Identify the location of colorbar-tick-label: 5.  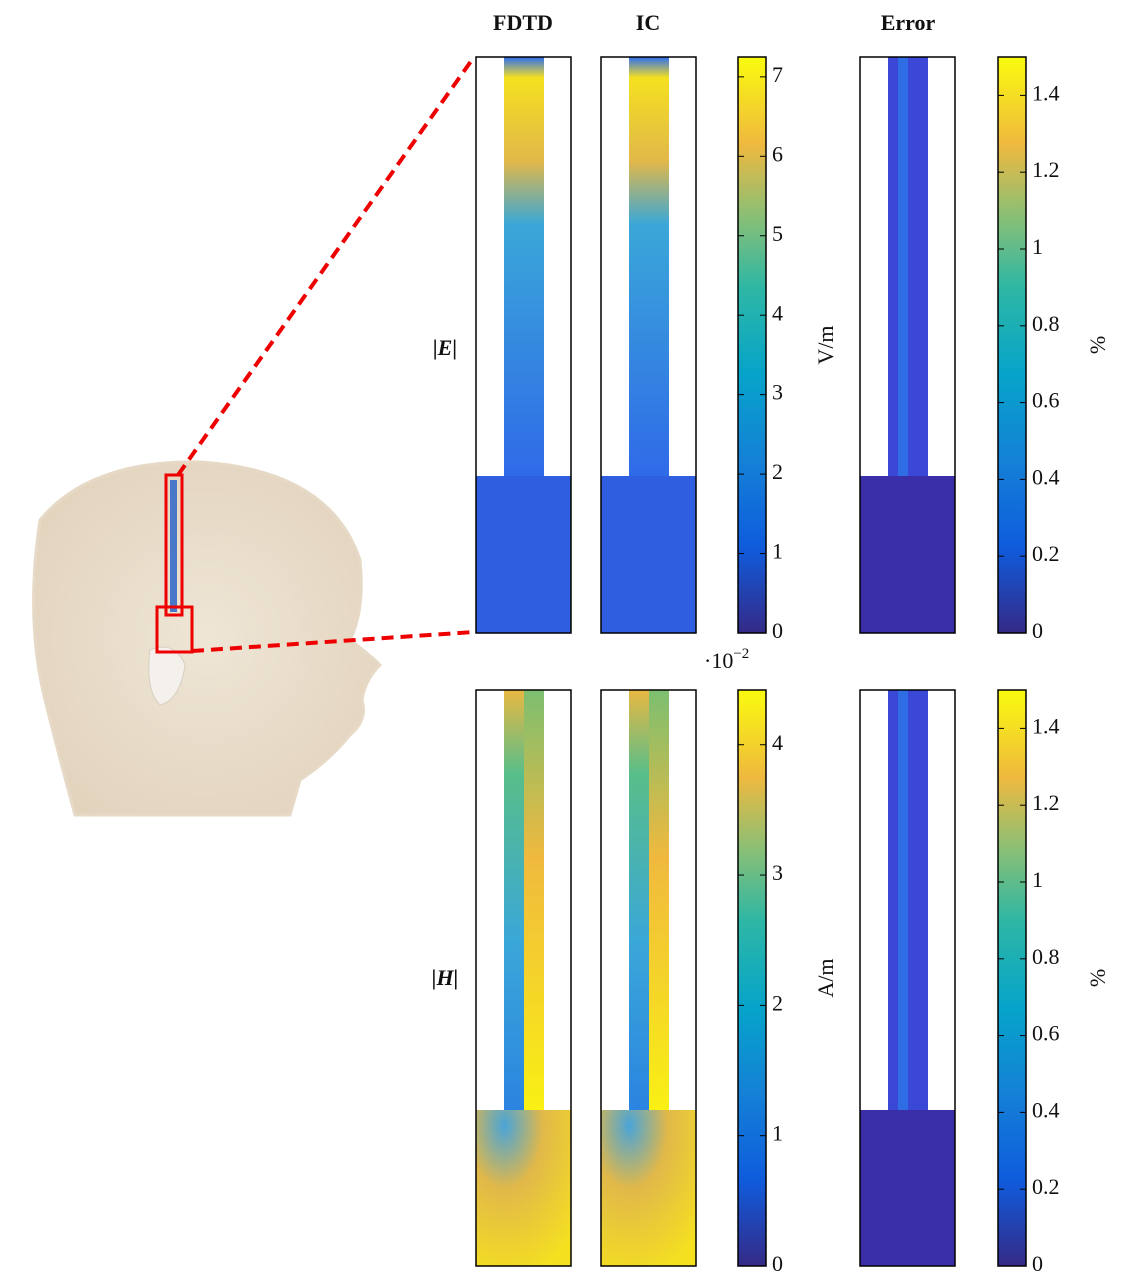
(777, 233).